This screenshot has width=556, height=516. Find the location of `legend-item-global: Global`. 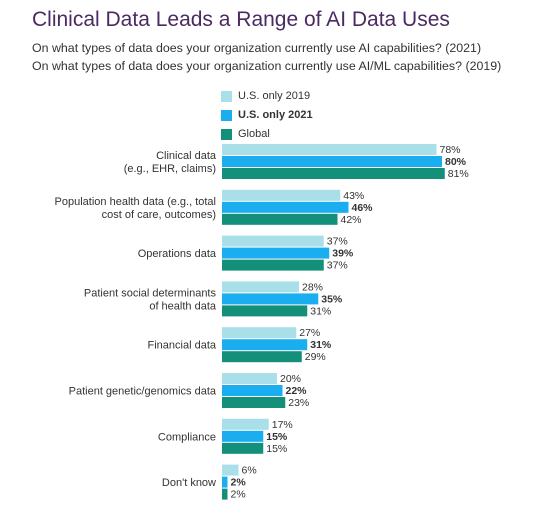

legend-item-global: Global is located at coordinates (267, 134).